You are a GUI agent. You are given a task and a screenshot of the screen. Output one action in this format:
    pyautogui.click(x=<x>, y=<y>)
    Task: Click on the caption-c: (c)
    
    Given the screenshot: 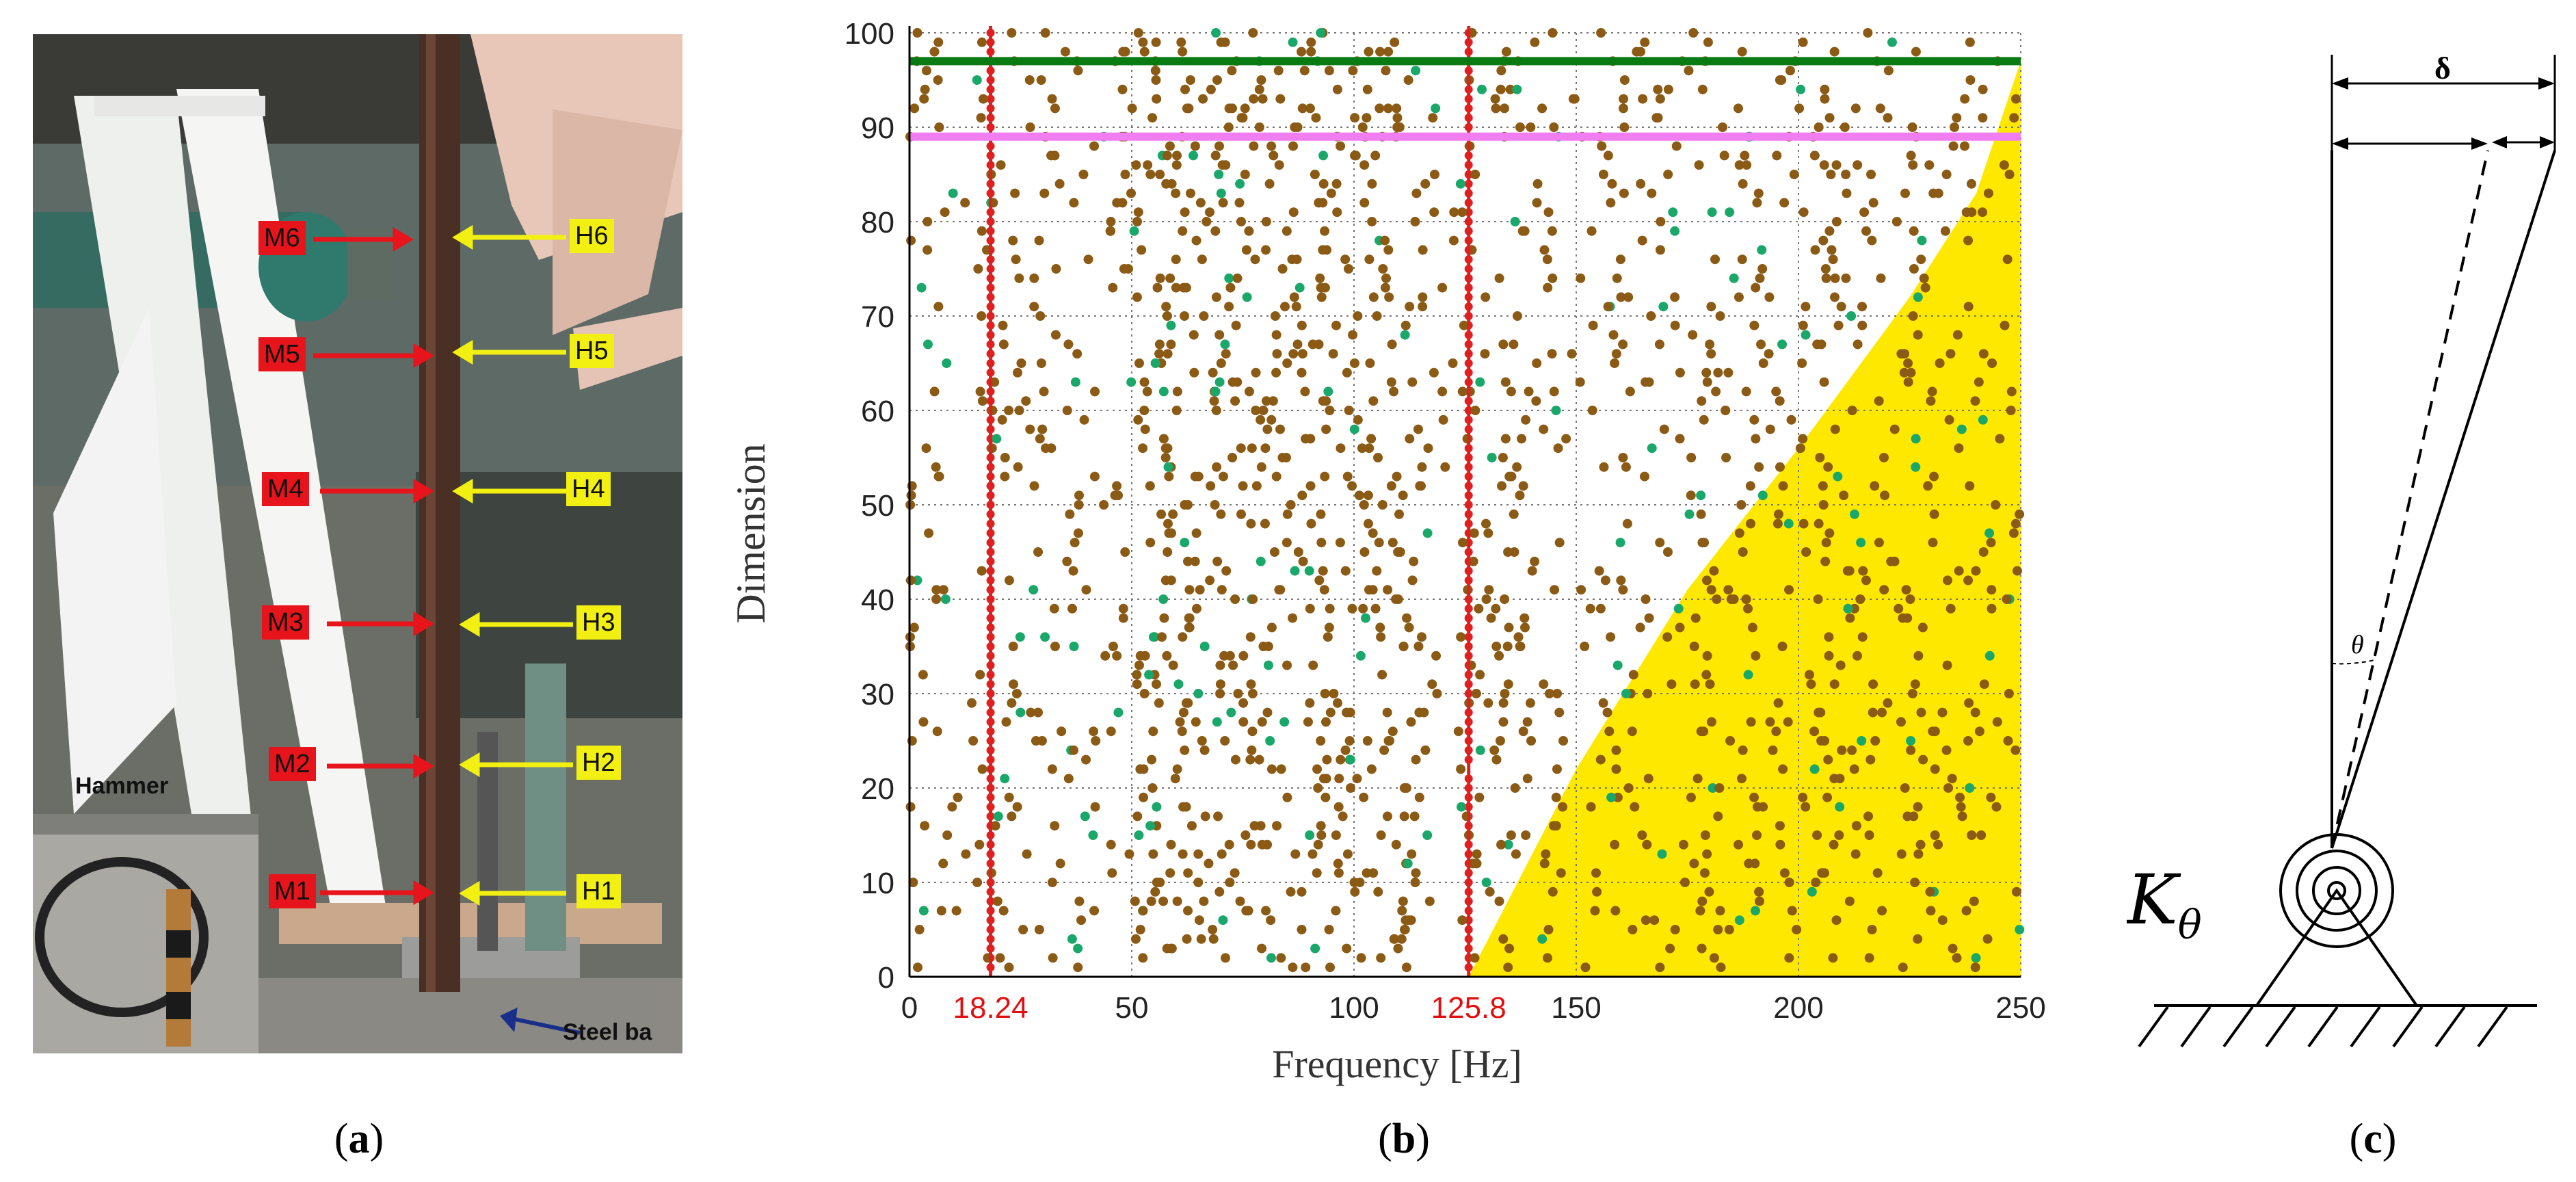 What is the action you would take?
    pyautogui.click(x=2373, y=1139)
    